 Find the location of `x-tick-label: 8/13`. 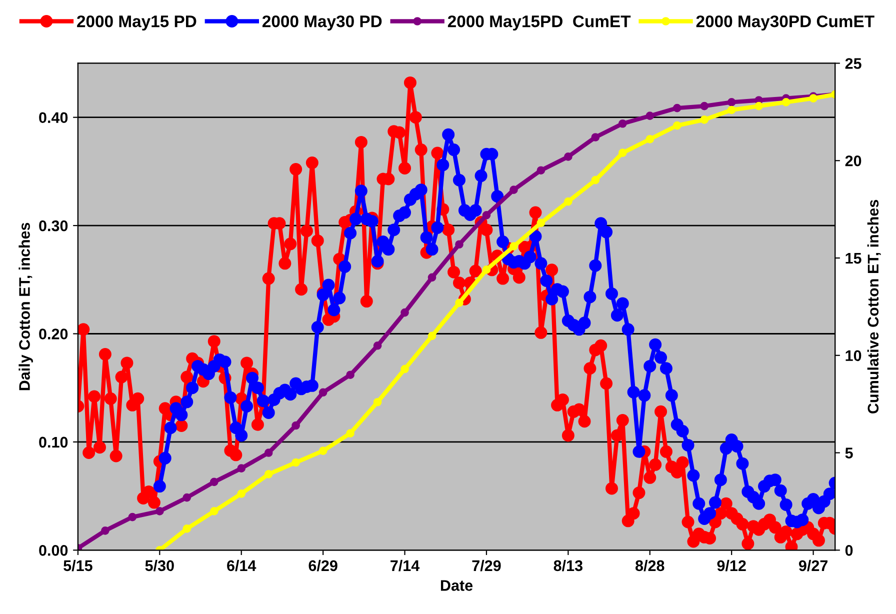

x-tick-label: 8/13 is located at coordinates (568, 566).